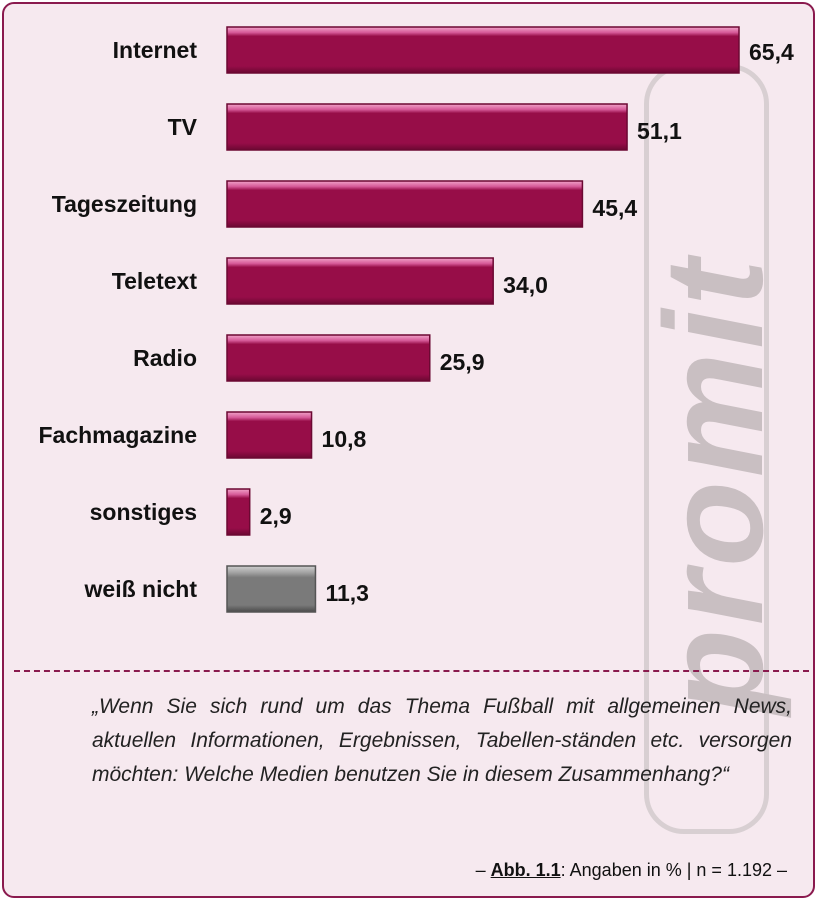 The image size is (817, 900). I want to click on value-label: 51,1, so click(659, 131).